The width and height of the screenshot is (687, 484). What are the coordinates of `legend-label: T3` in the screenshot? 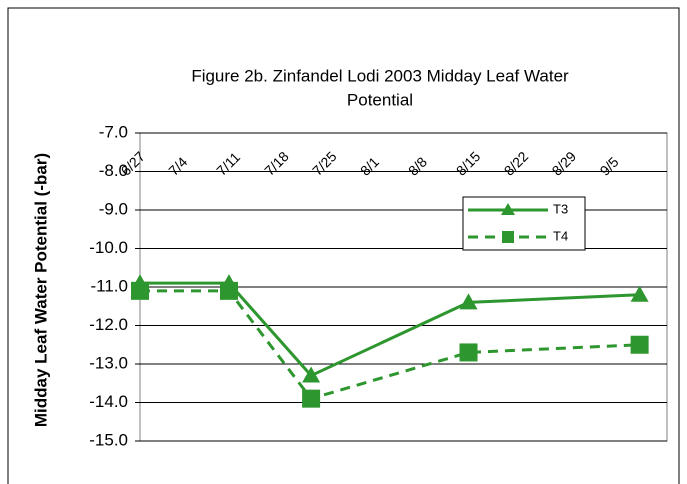 It's located at (560, 208).